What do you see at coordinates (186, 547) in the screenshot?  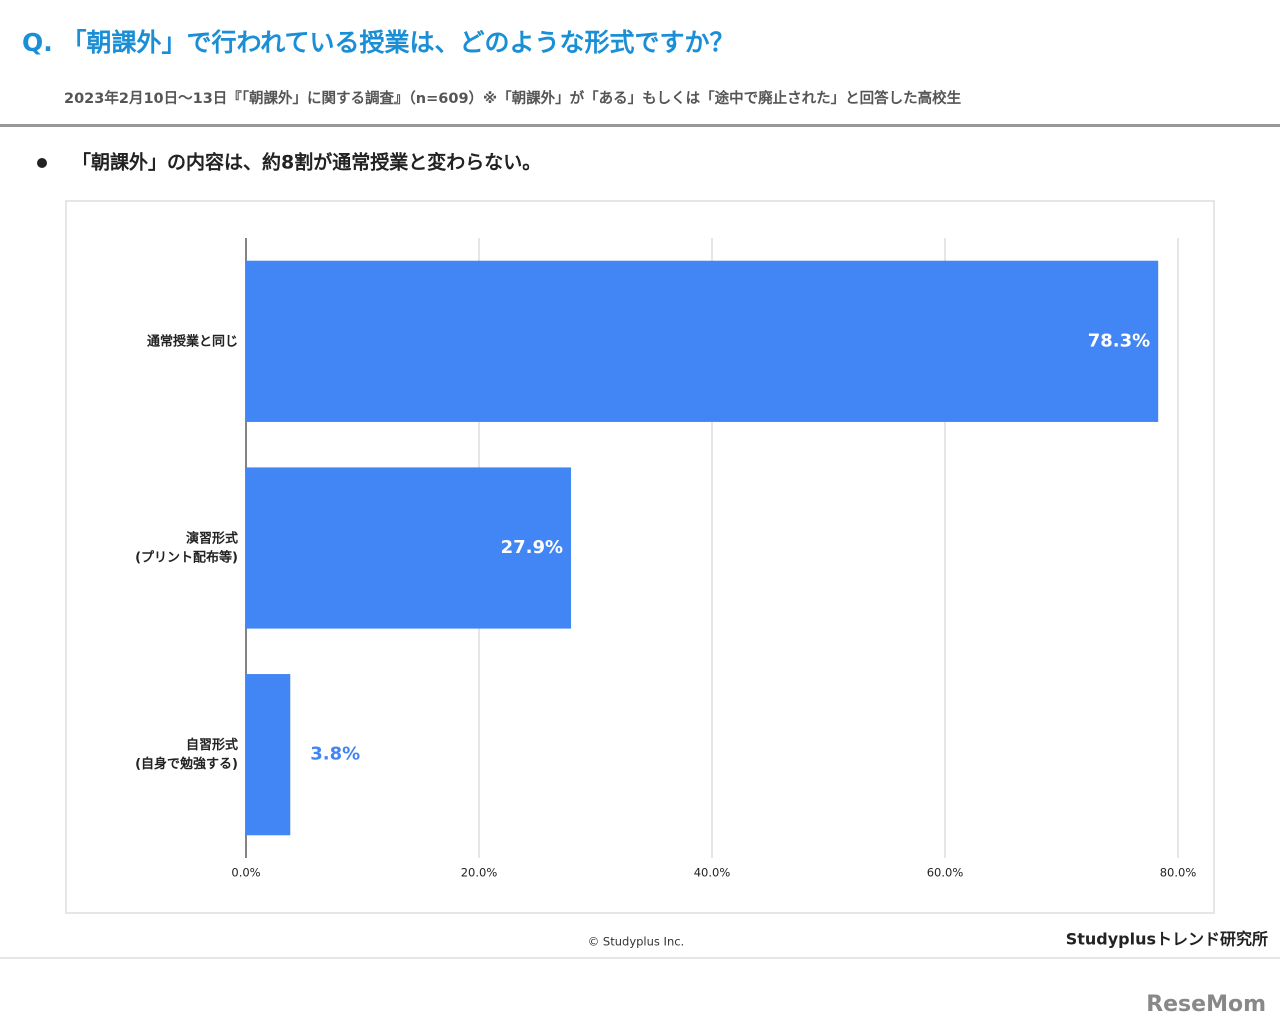 I see `y-tick-label: 演習形式 (プリント配布等)` at bounding box center [186, 547].